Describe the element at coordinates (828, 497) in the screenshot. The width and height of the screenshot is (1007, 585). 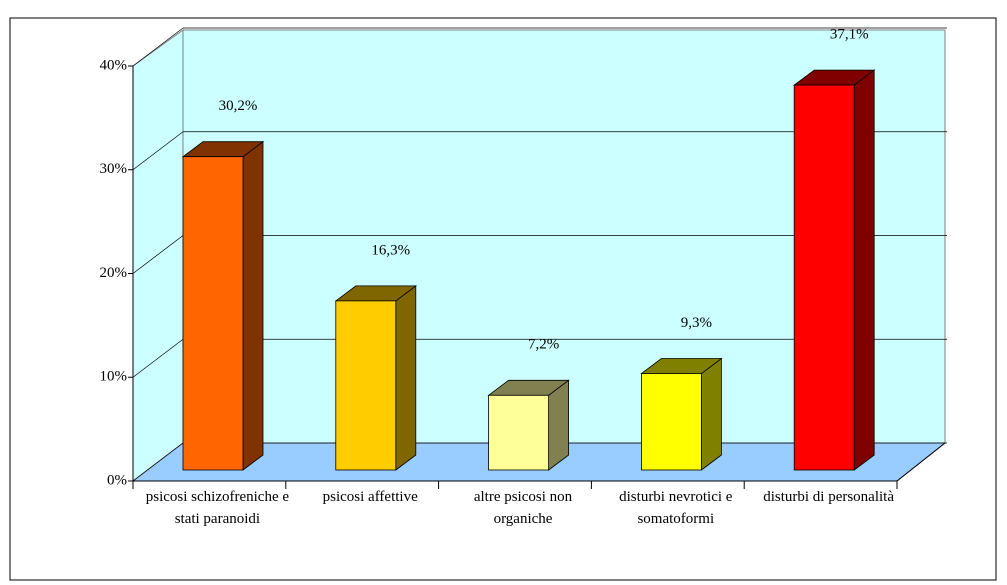
I see `x-tick-label: disturbi di personalità` at that location.